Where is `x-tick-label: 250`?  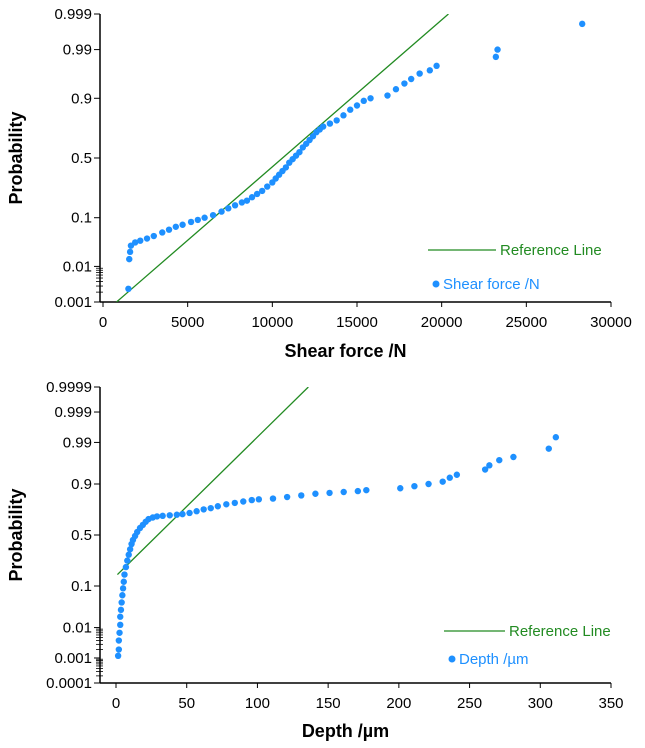
x-tick-label: 250 is located at coordinates (469, 703).